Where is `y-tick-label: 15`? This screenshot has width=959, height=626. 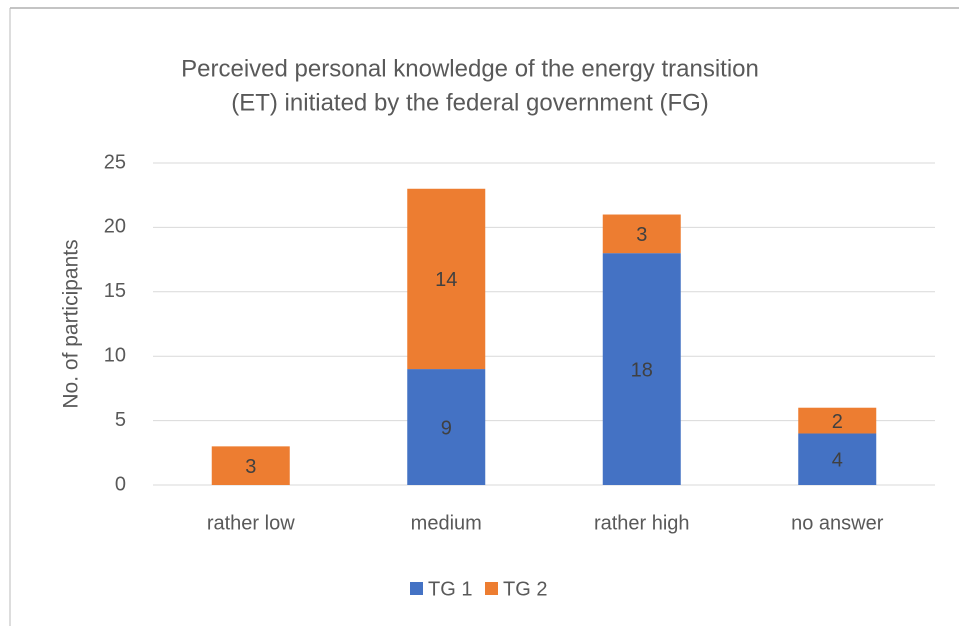
y-tick-label: 15 is located at coordinates (115, 291).